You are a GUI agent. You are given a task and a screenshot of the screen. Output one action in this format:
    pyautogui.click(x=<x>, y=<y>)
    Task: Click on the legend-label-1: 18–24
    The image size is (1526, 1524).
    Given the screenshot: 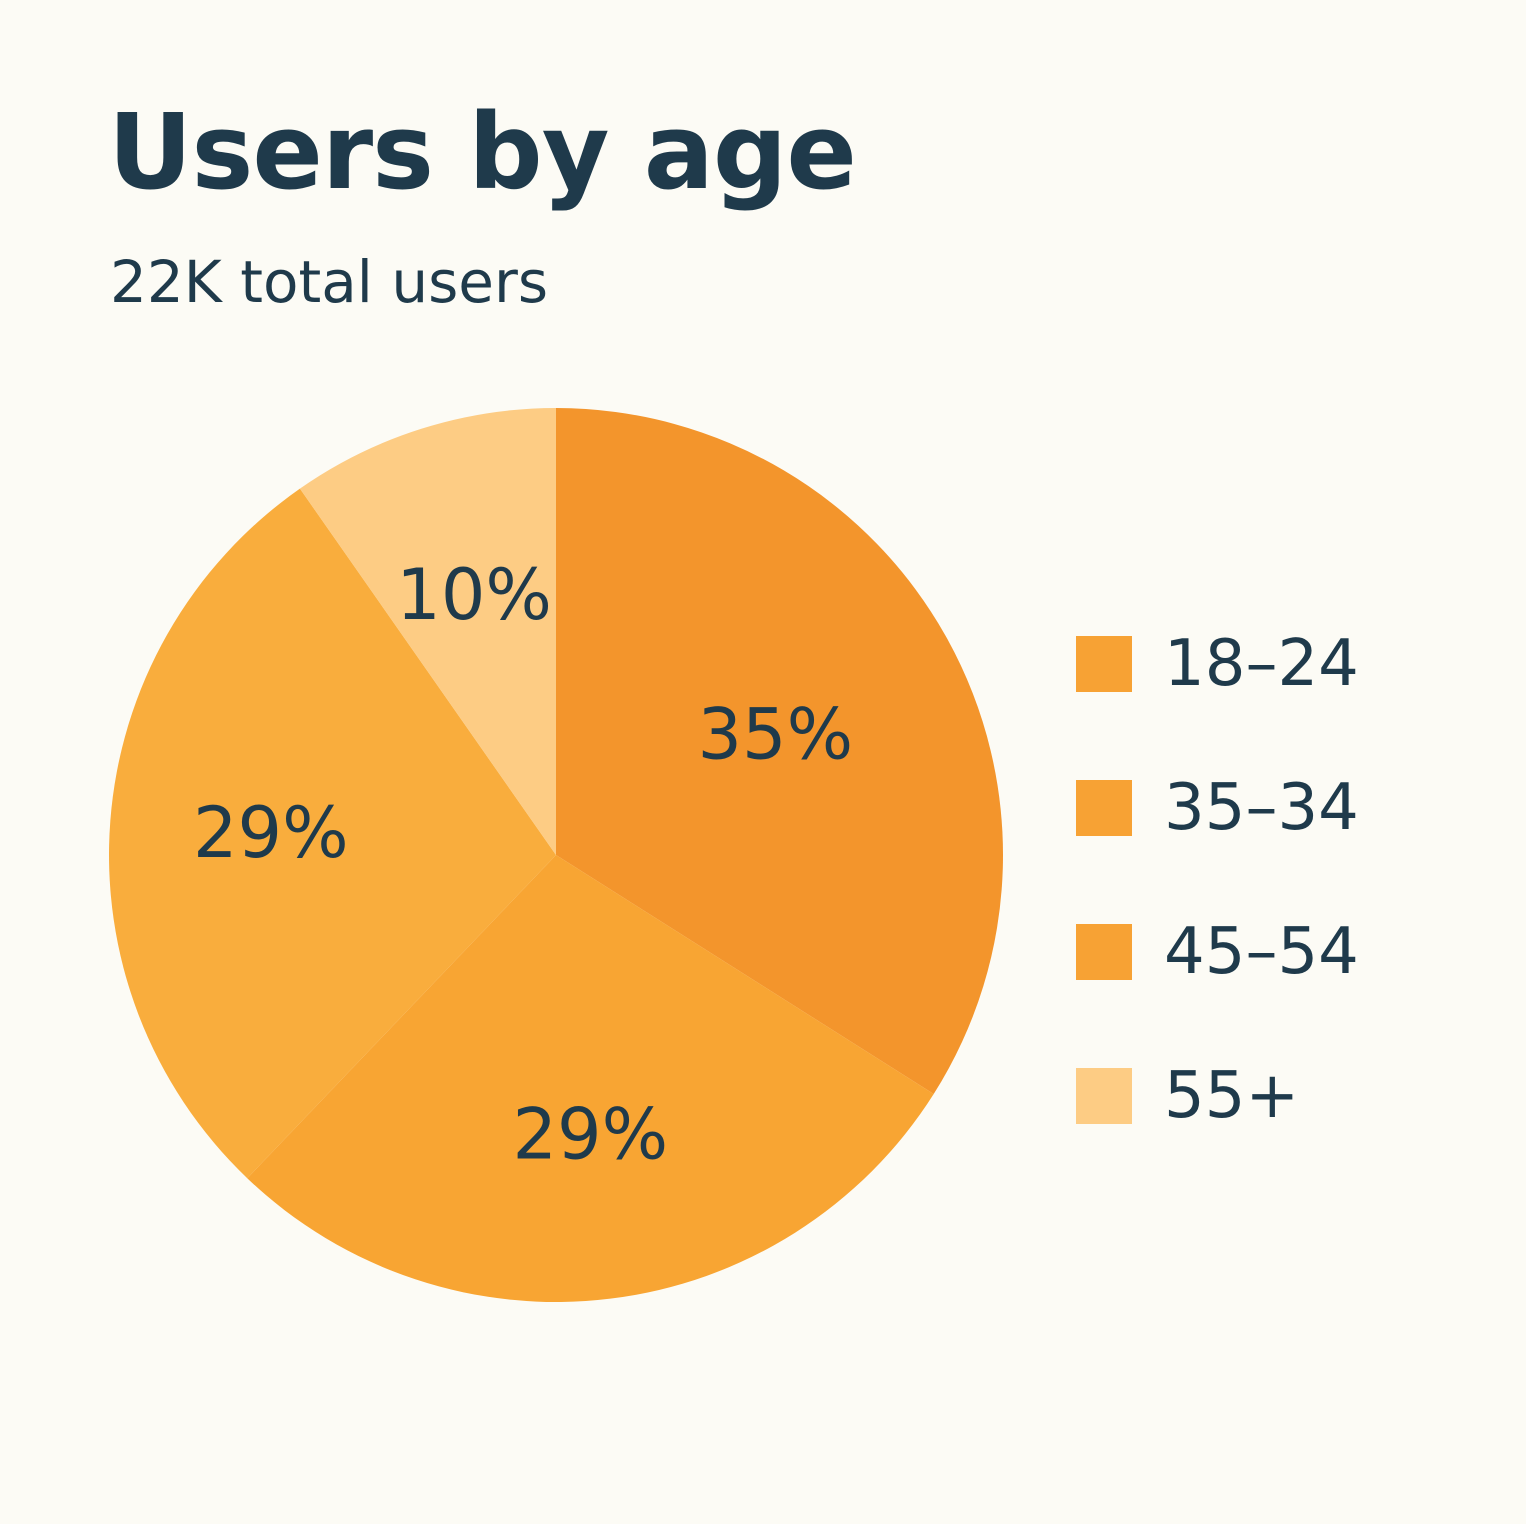 What is the action you would take?
    pyautogui.click(x=1261, y=664)
    